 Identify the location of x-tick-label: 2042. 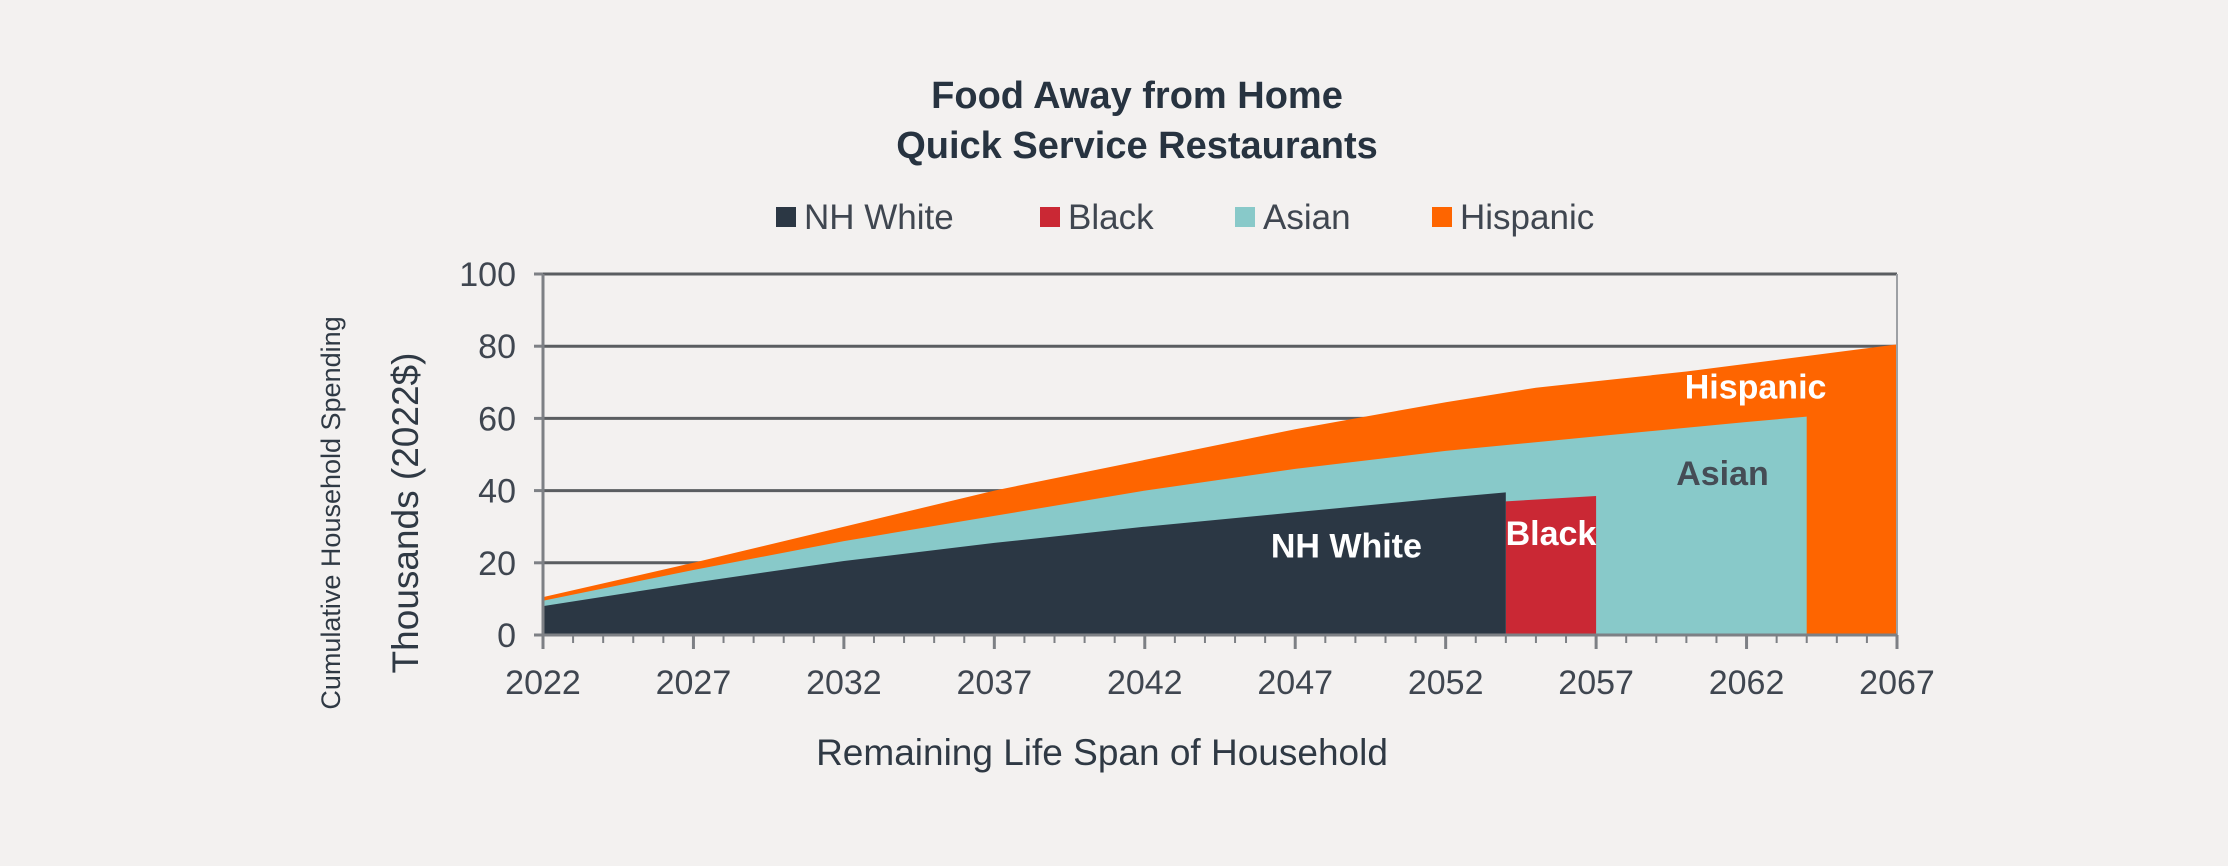
(1145, 683).